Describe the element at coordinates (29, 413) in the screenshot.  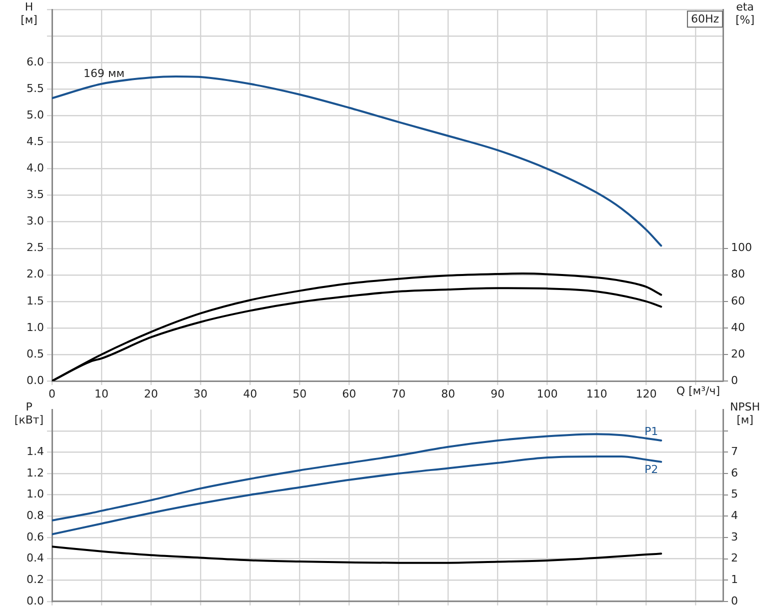
I see `y-axis-title: P [кВт]` at that location.